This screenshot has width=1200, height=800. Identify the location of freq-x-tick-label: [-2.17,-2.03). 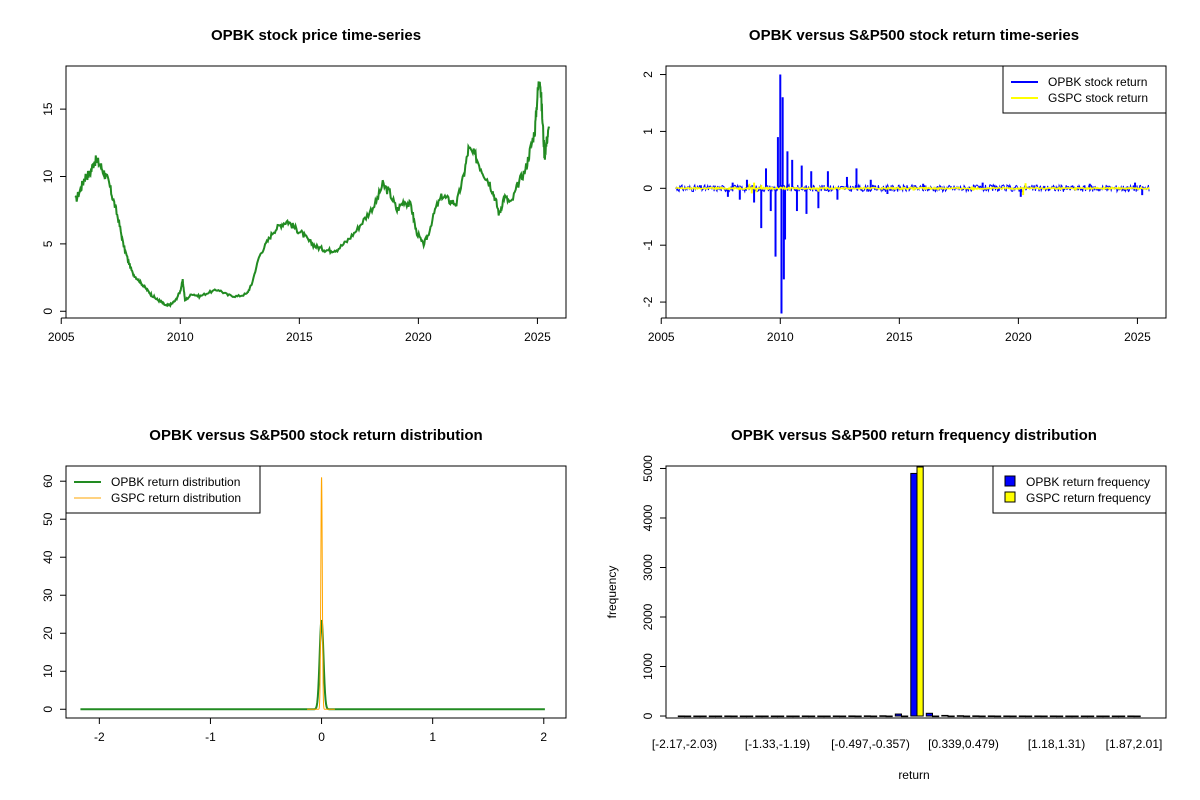
(684, 744).